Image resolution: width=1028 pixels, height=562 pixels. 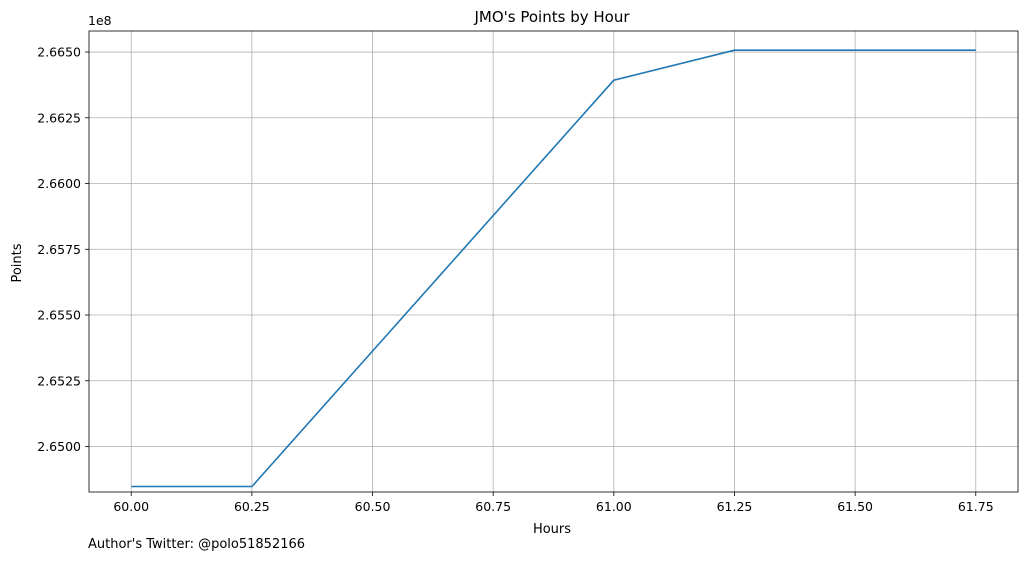 What do you see at coordinates (252, 506) in the screenshot?
I see `x-tick-label: 60.25` at bounding box center [252, 506].